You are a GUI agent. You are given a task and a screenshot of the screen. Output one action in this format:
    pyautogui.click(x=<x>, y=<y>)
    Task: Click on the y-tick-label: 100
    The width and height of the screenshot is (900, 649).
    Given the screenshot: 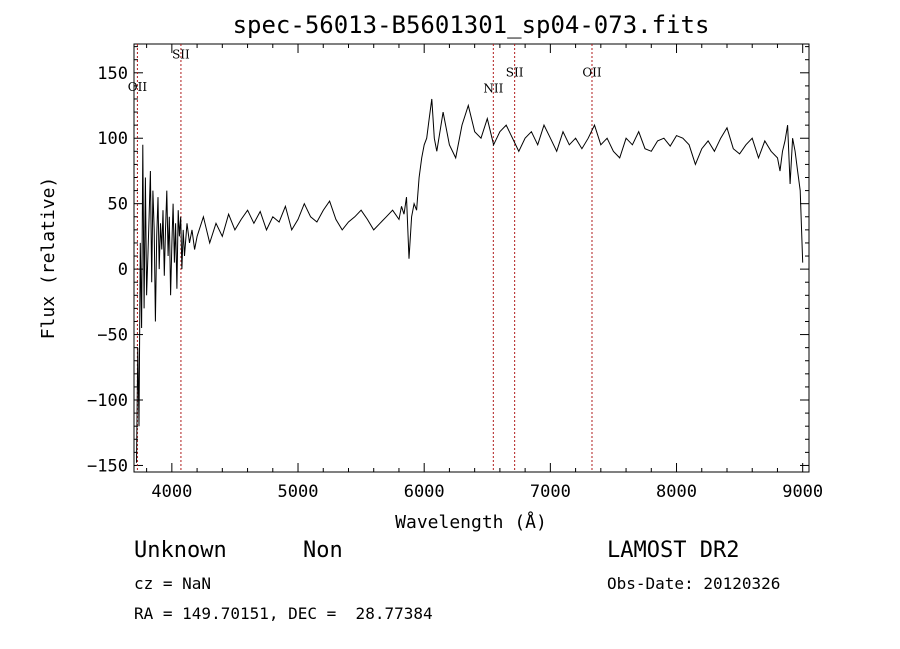 What is the action you would take?
    pyautogui.click(x=112, y=139)
    